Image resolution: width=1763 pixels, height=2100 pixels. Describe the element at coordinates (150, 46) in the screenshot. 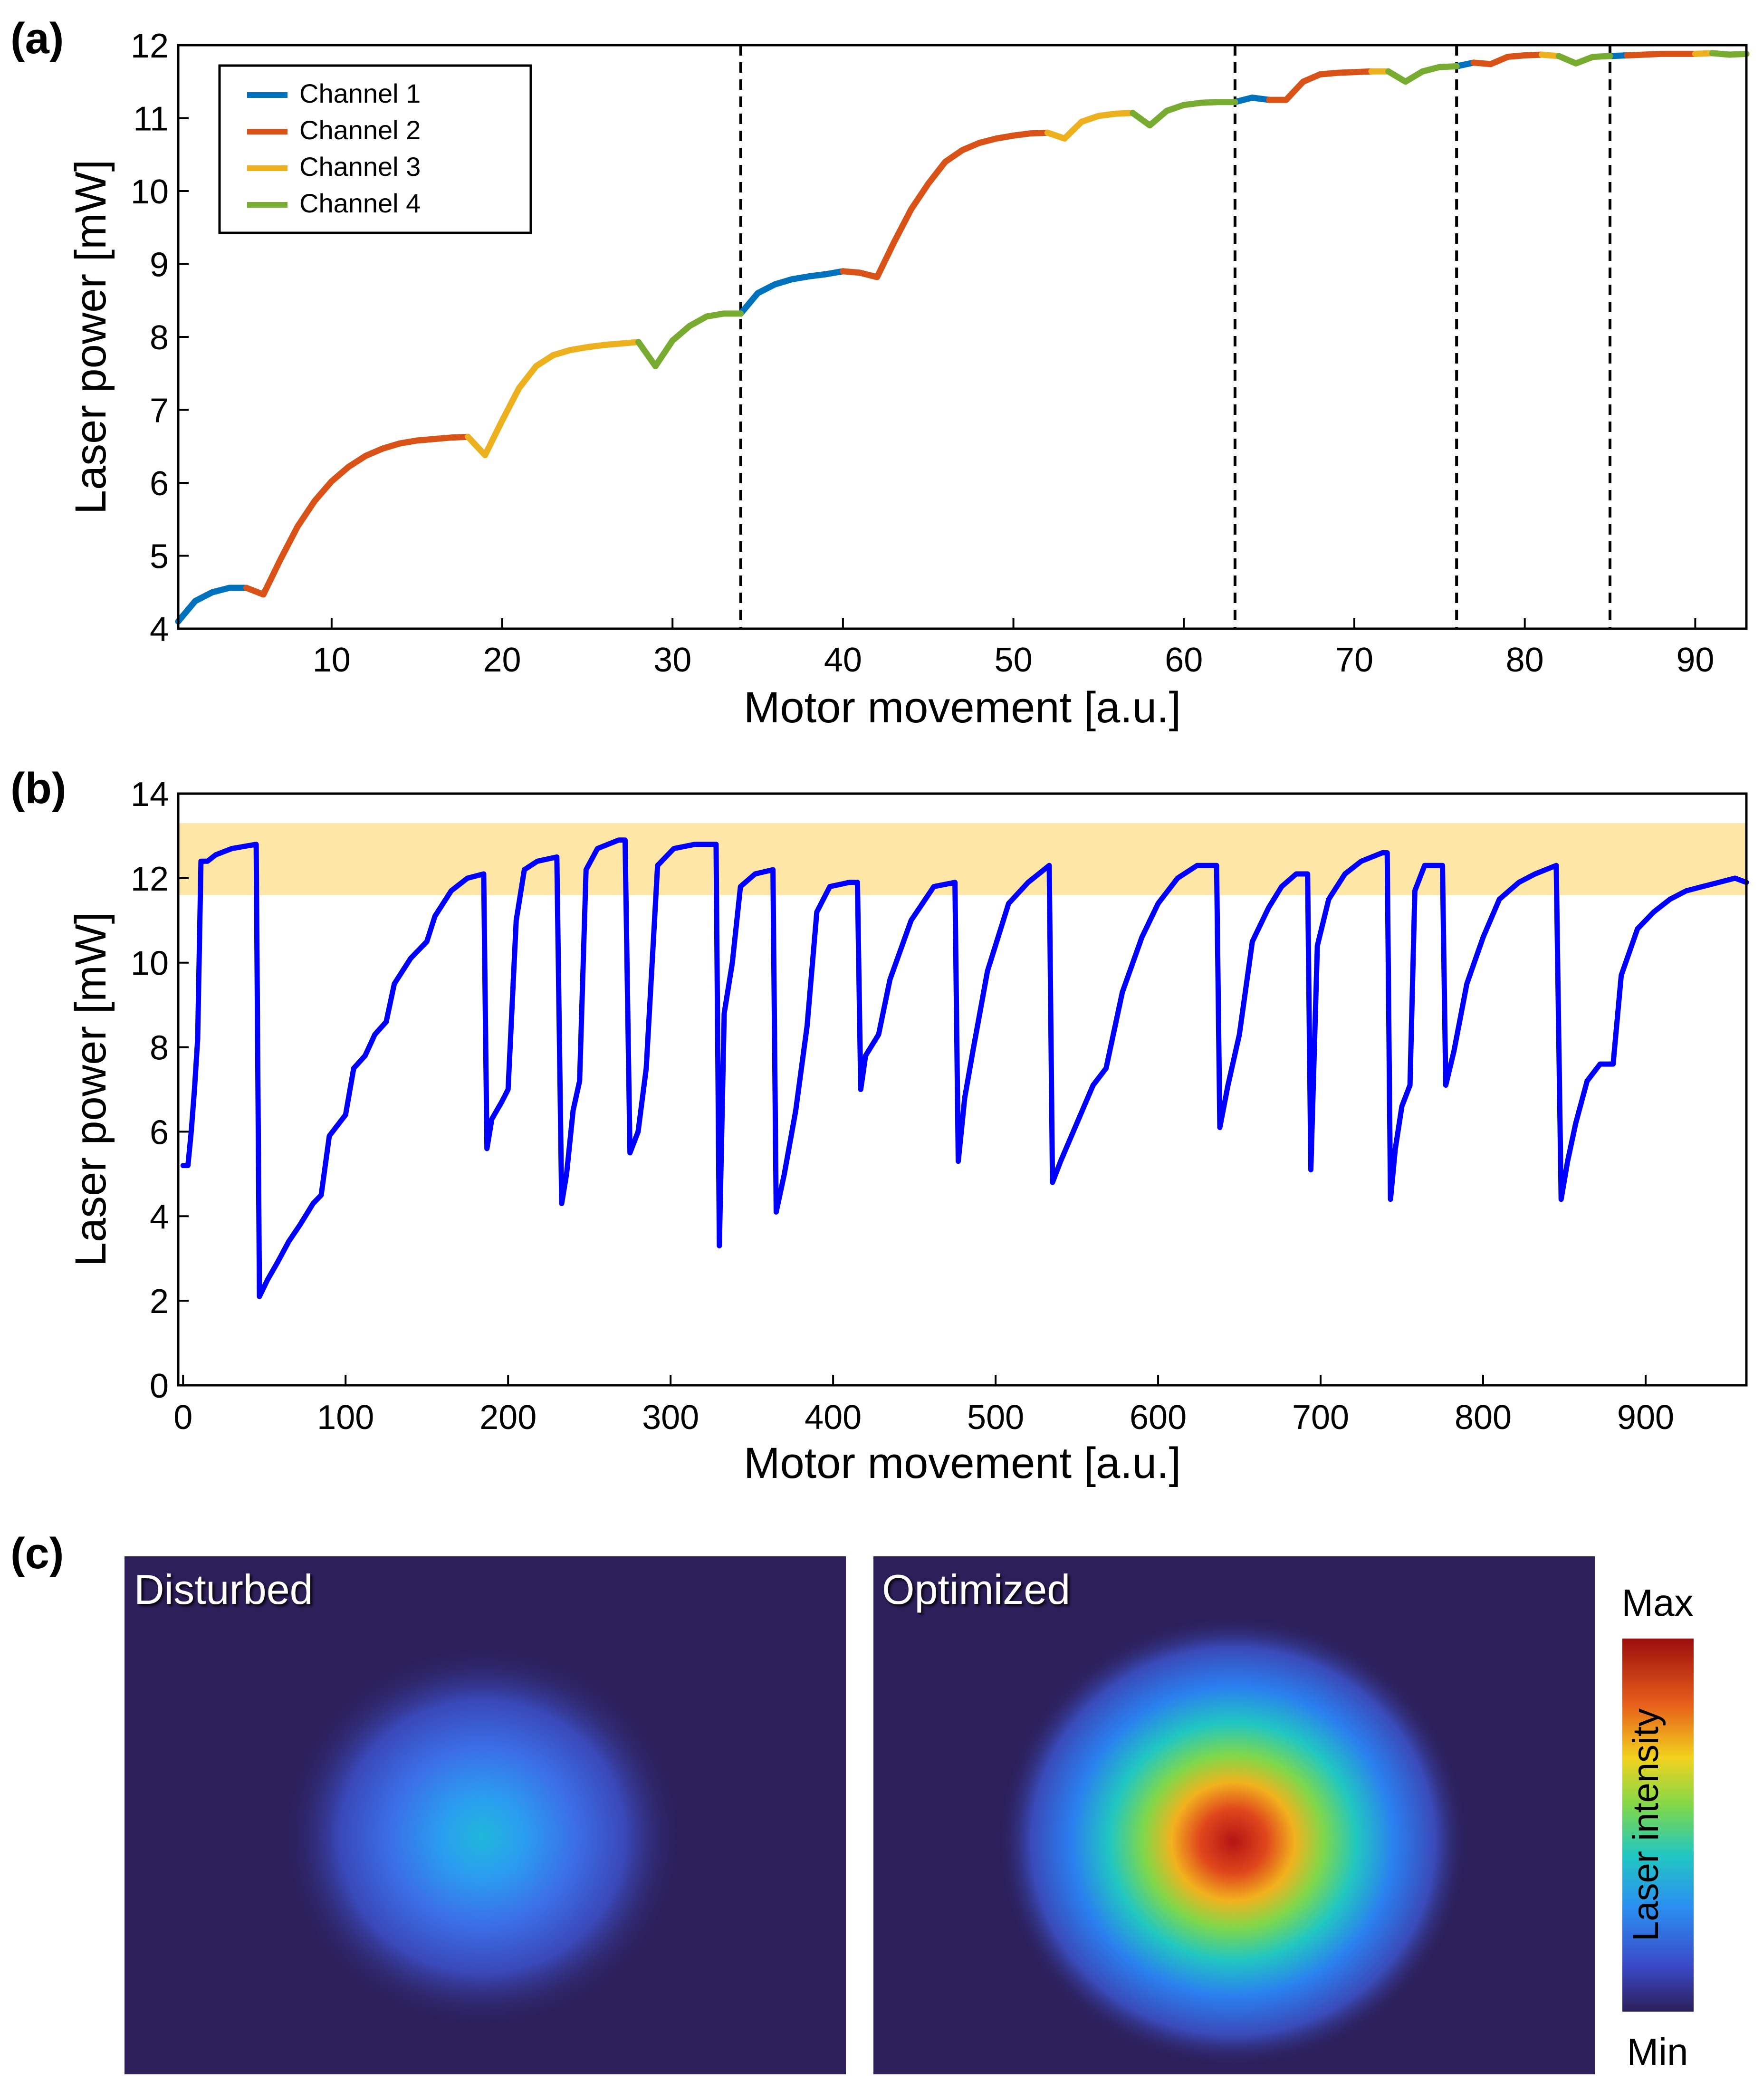

I see `a-ytick-label: 12` at that location.